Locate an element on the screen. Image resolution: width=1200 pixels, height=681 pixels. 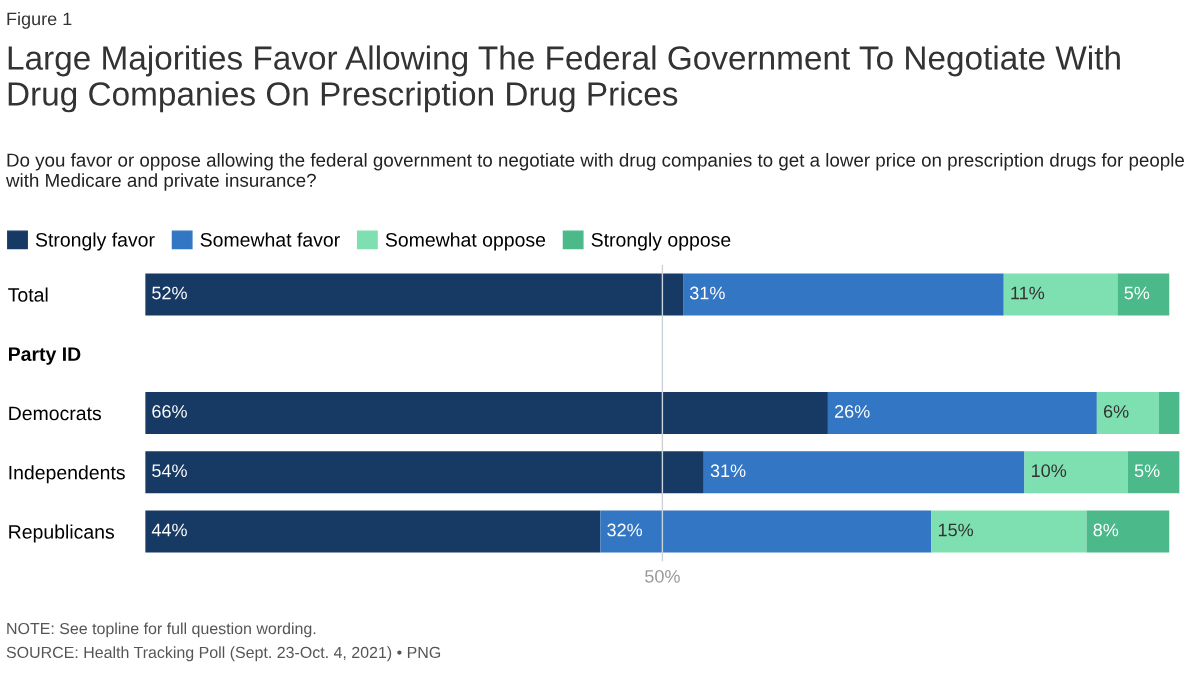
data-label: 10% is located at coordinates (1049, 471).